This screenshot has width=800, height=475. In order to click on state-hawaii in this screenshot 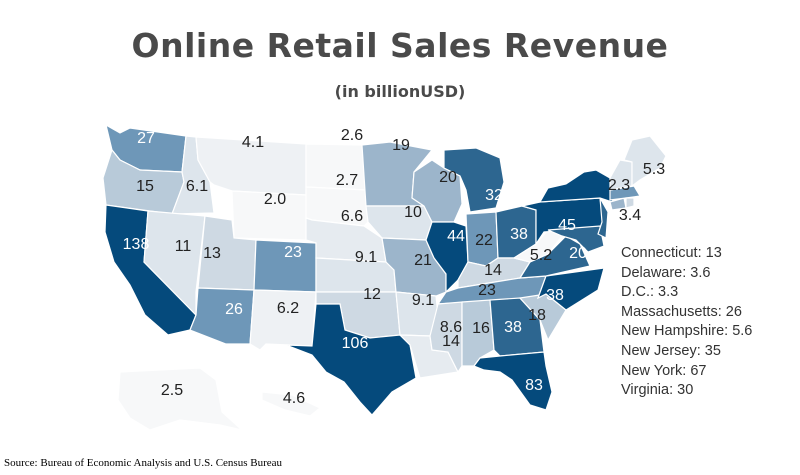, I will do `click(291, 404)`.